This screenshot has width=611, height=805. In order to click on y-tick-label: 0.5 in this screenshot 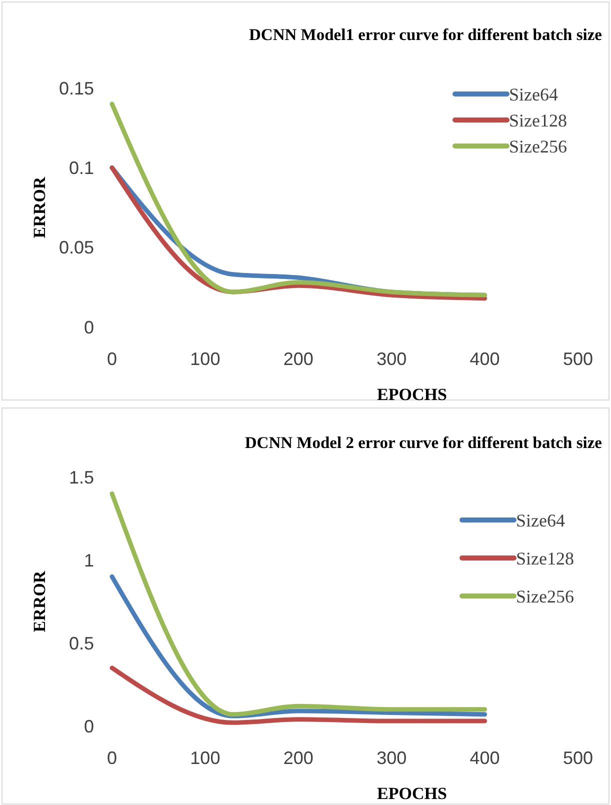, I will do `click(81, 643)`.